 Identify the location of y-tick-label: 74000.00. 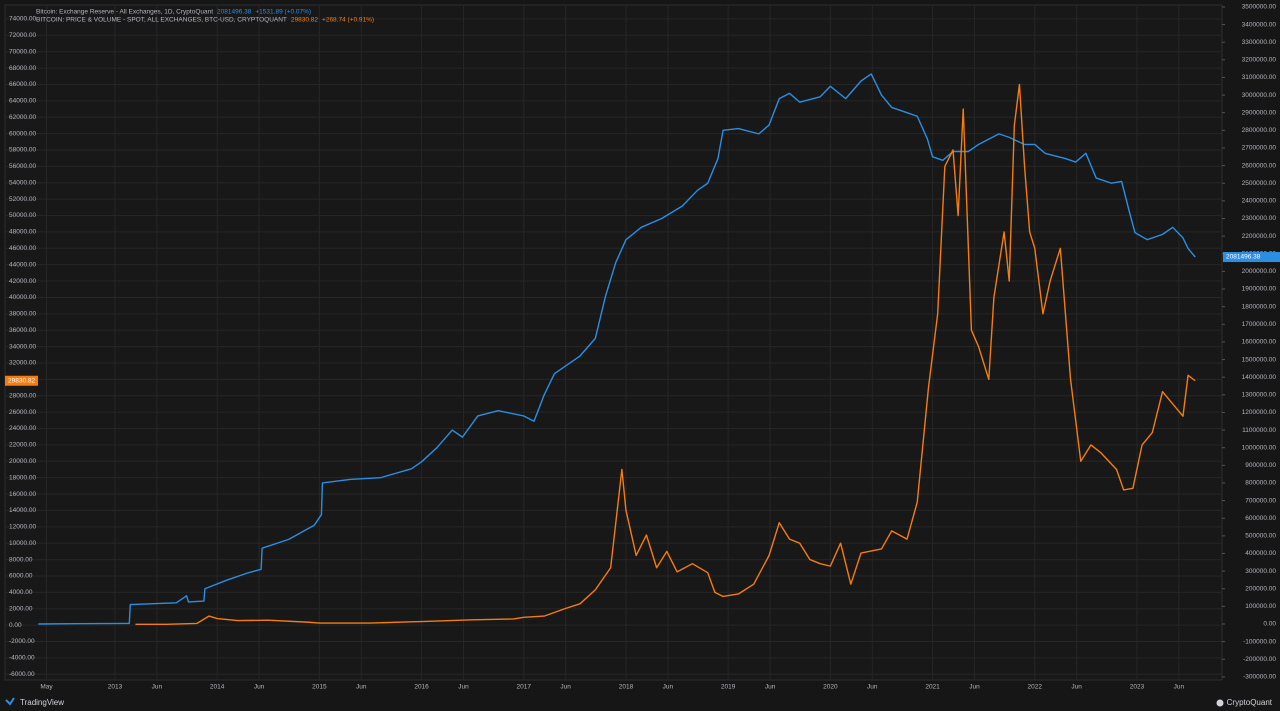
(22, 19).